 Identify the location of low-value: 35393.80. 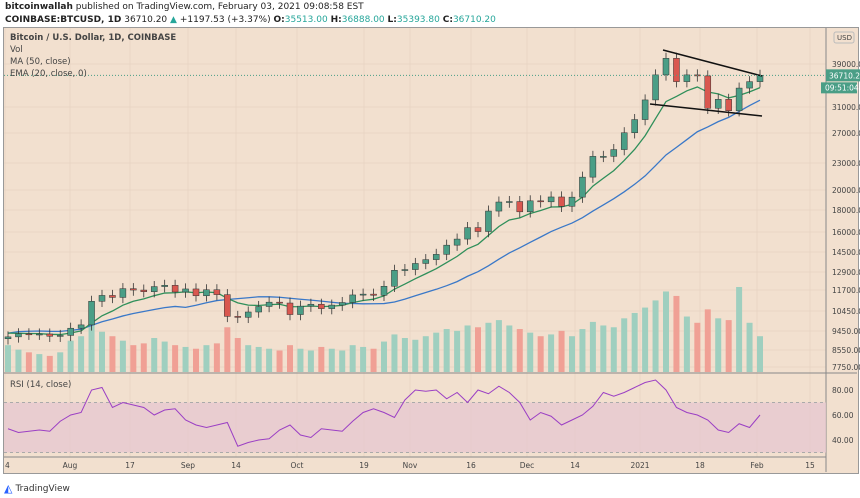
(418, 20).